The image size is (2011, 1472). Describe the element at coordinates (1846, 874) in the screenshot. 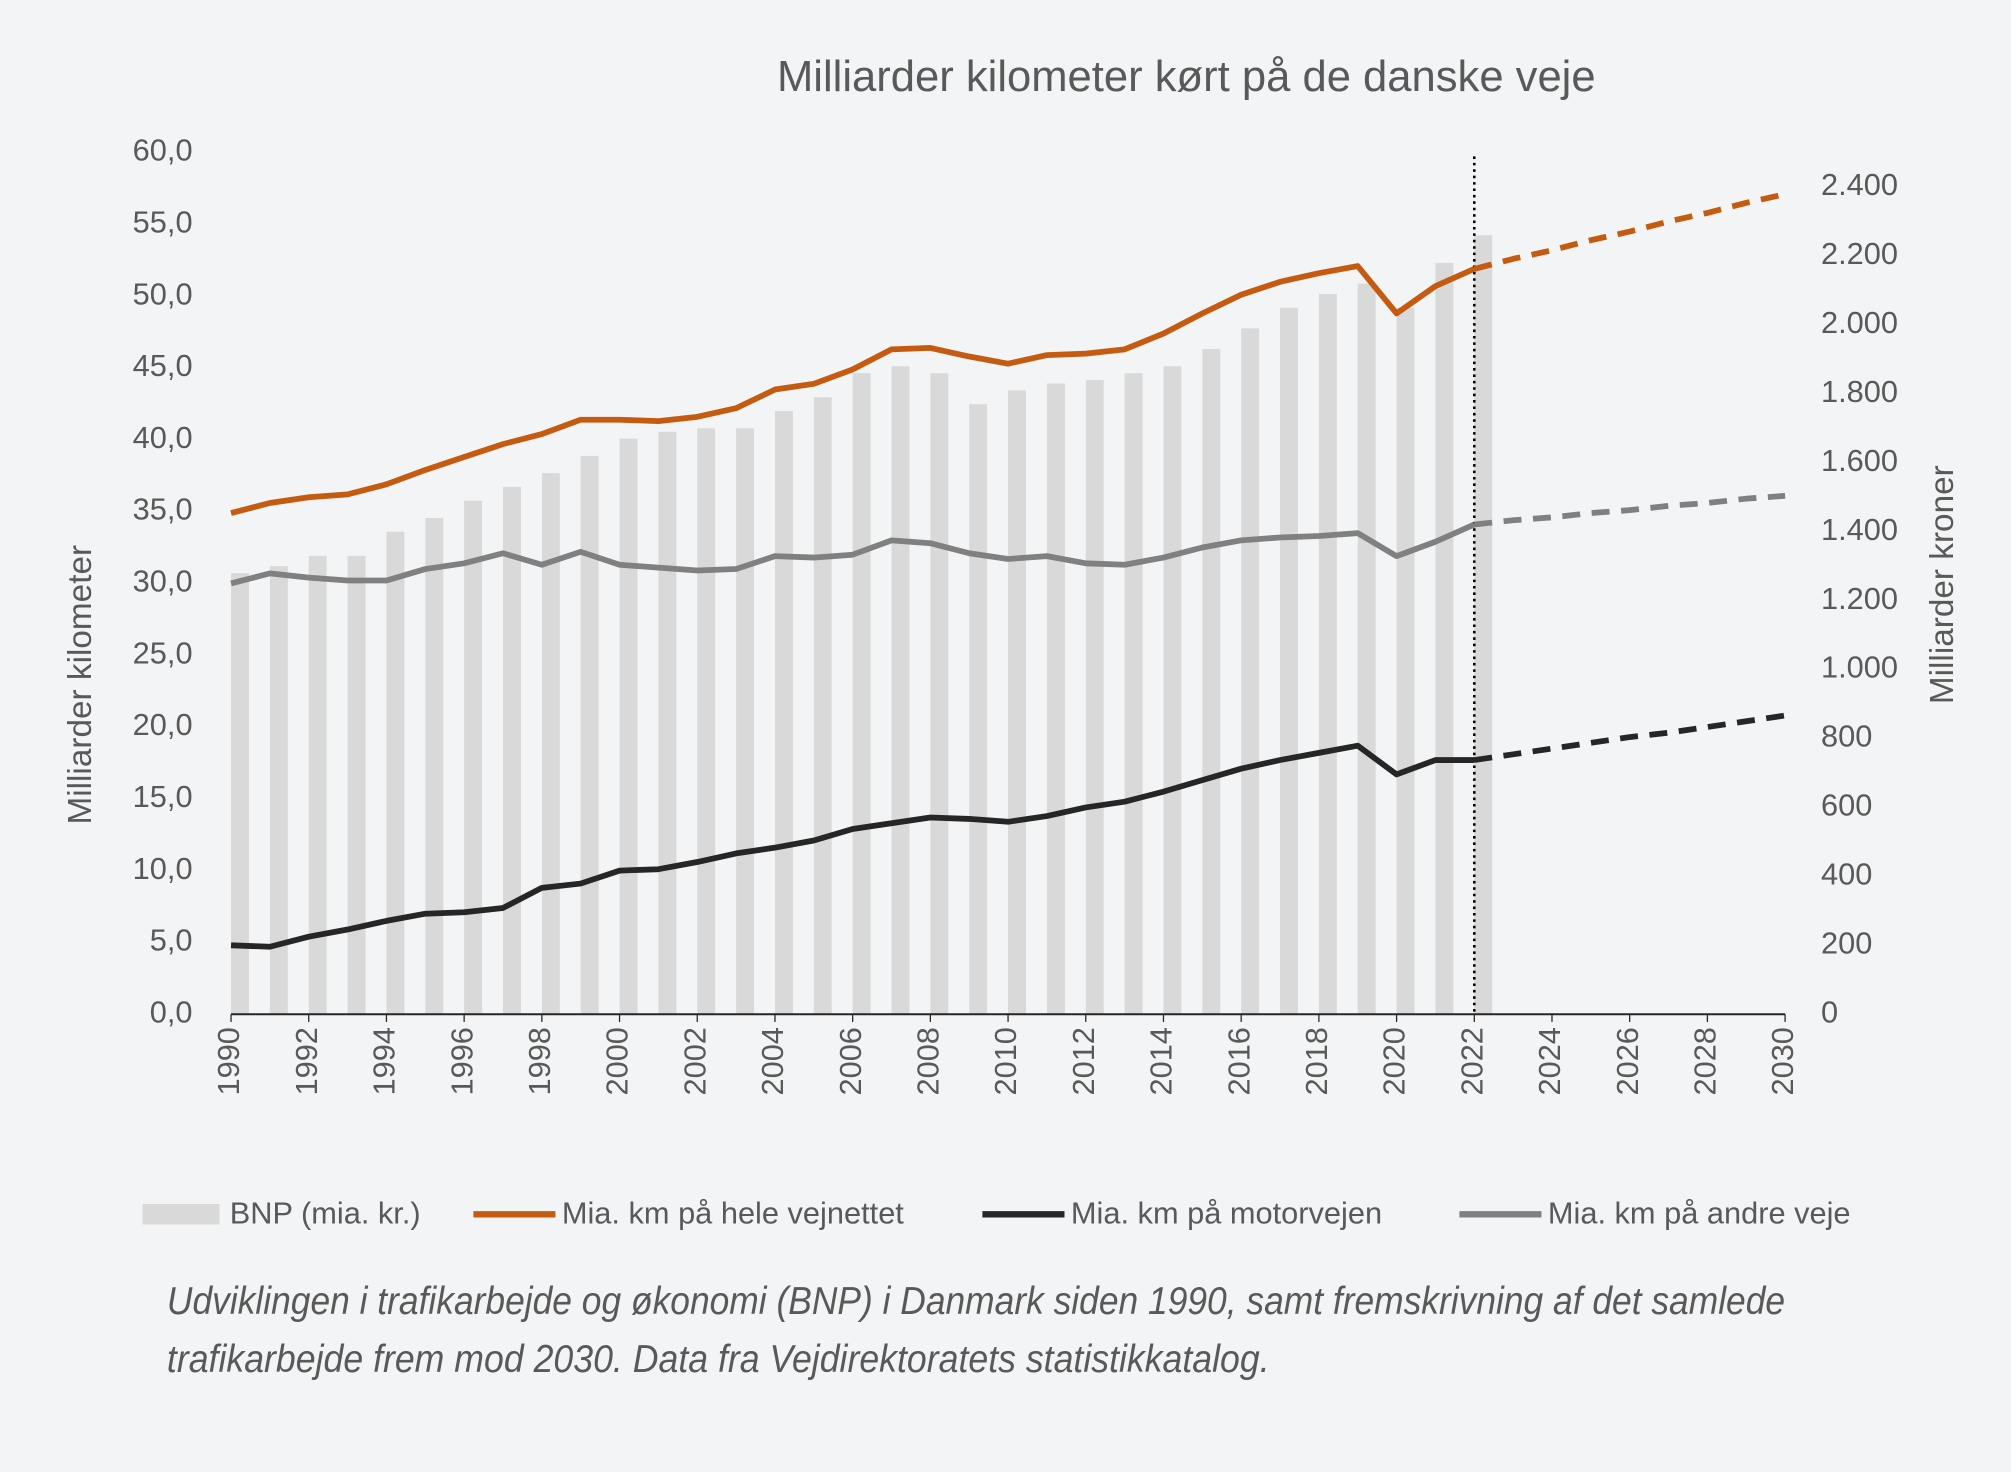

I see `y2-tick-label: 400` at that location.